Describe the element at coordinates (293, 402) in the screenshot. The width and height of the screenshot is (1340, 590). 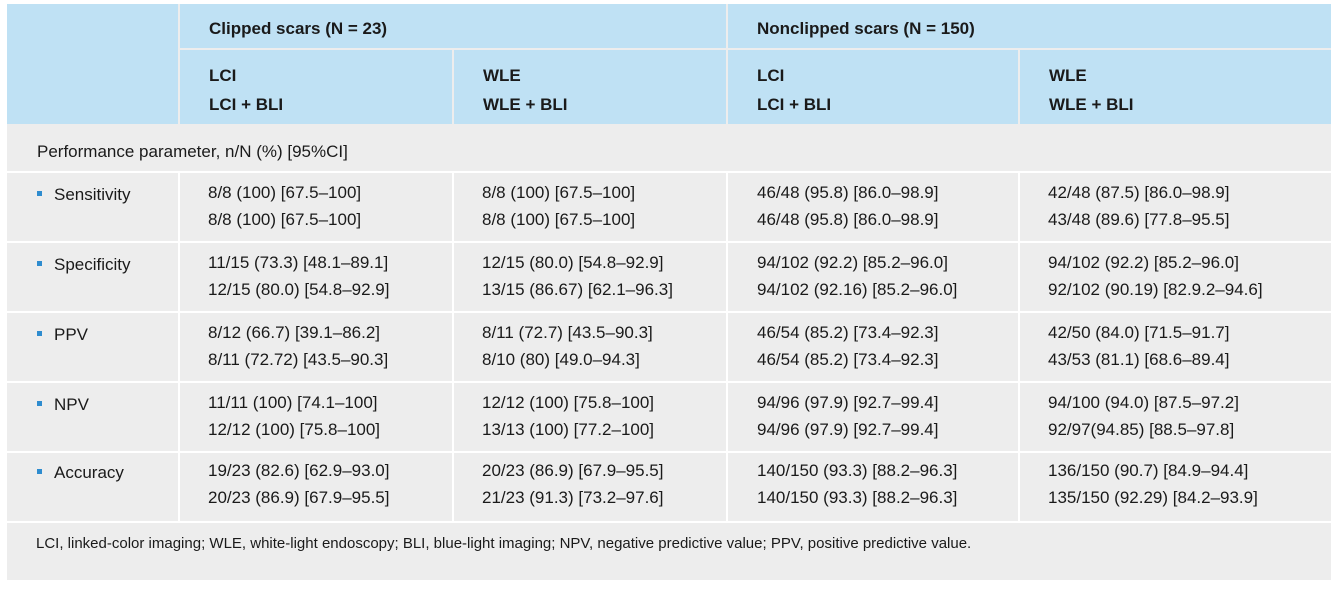
I see `cell-value: 11/11 (100) [74.1–100]` at that location.